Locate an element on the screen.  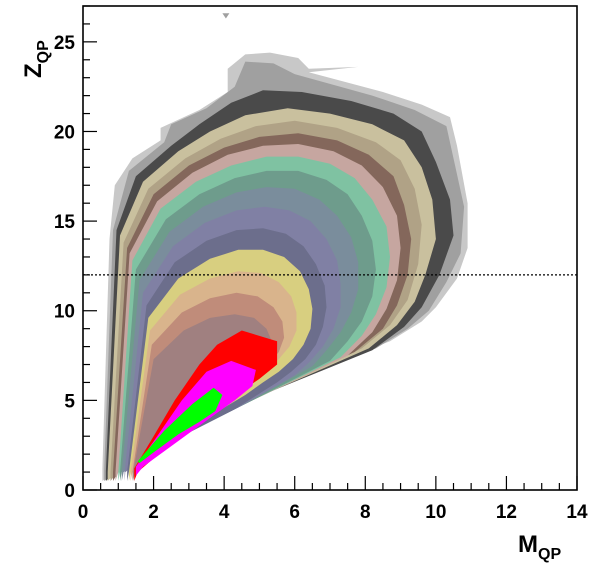
y-tick-label: 15 is located at coordinates (65, 222).